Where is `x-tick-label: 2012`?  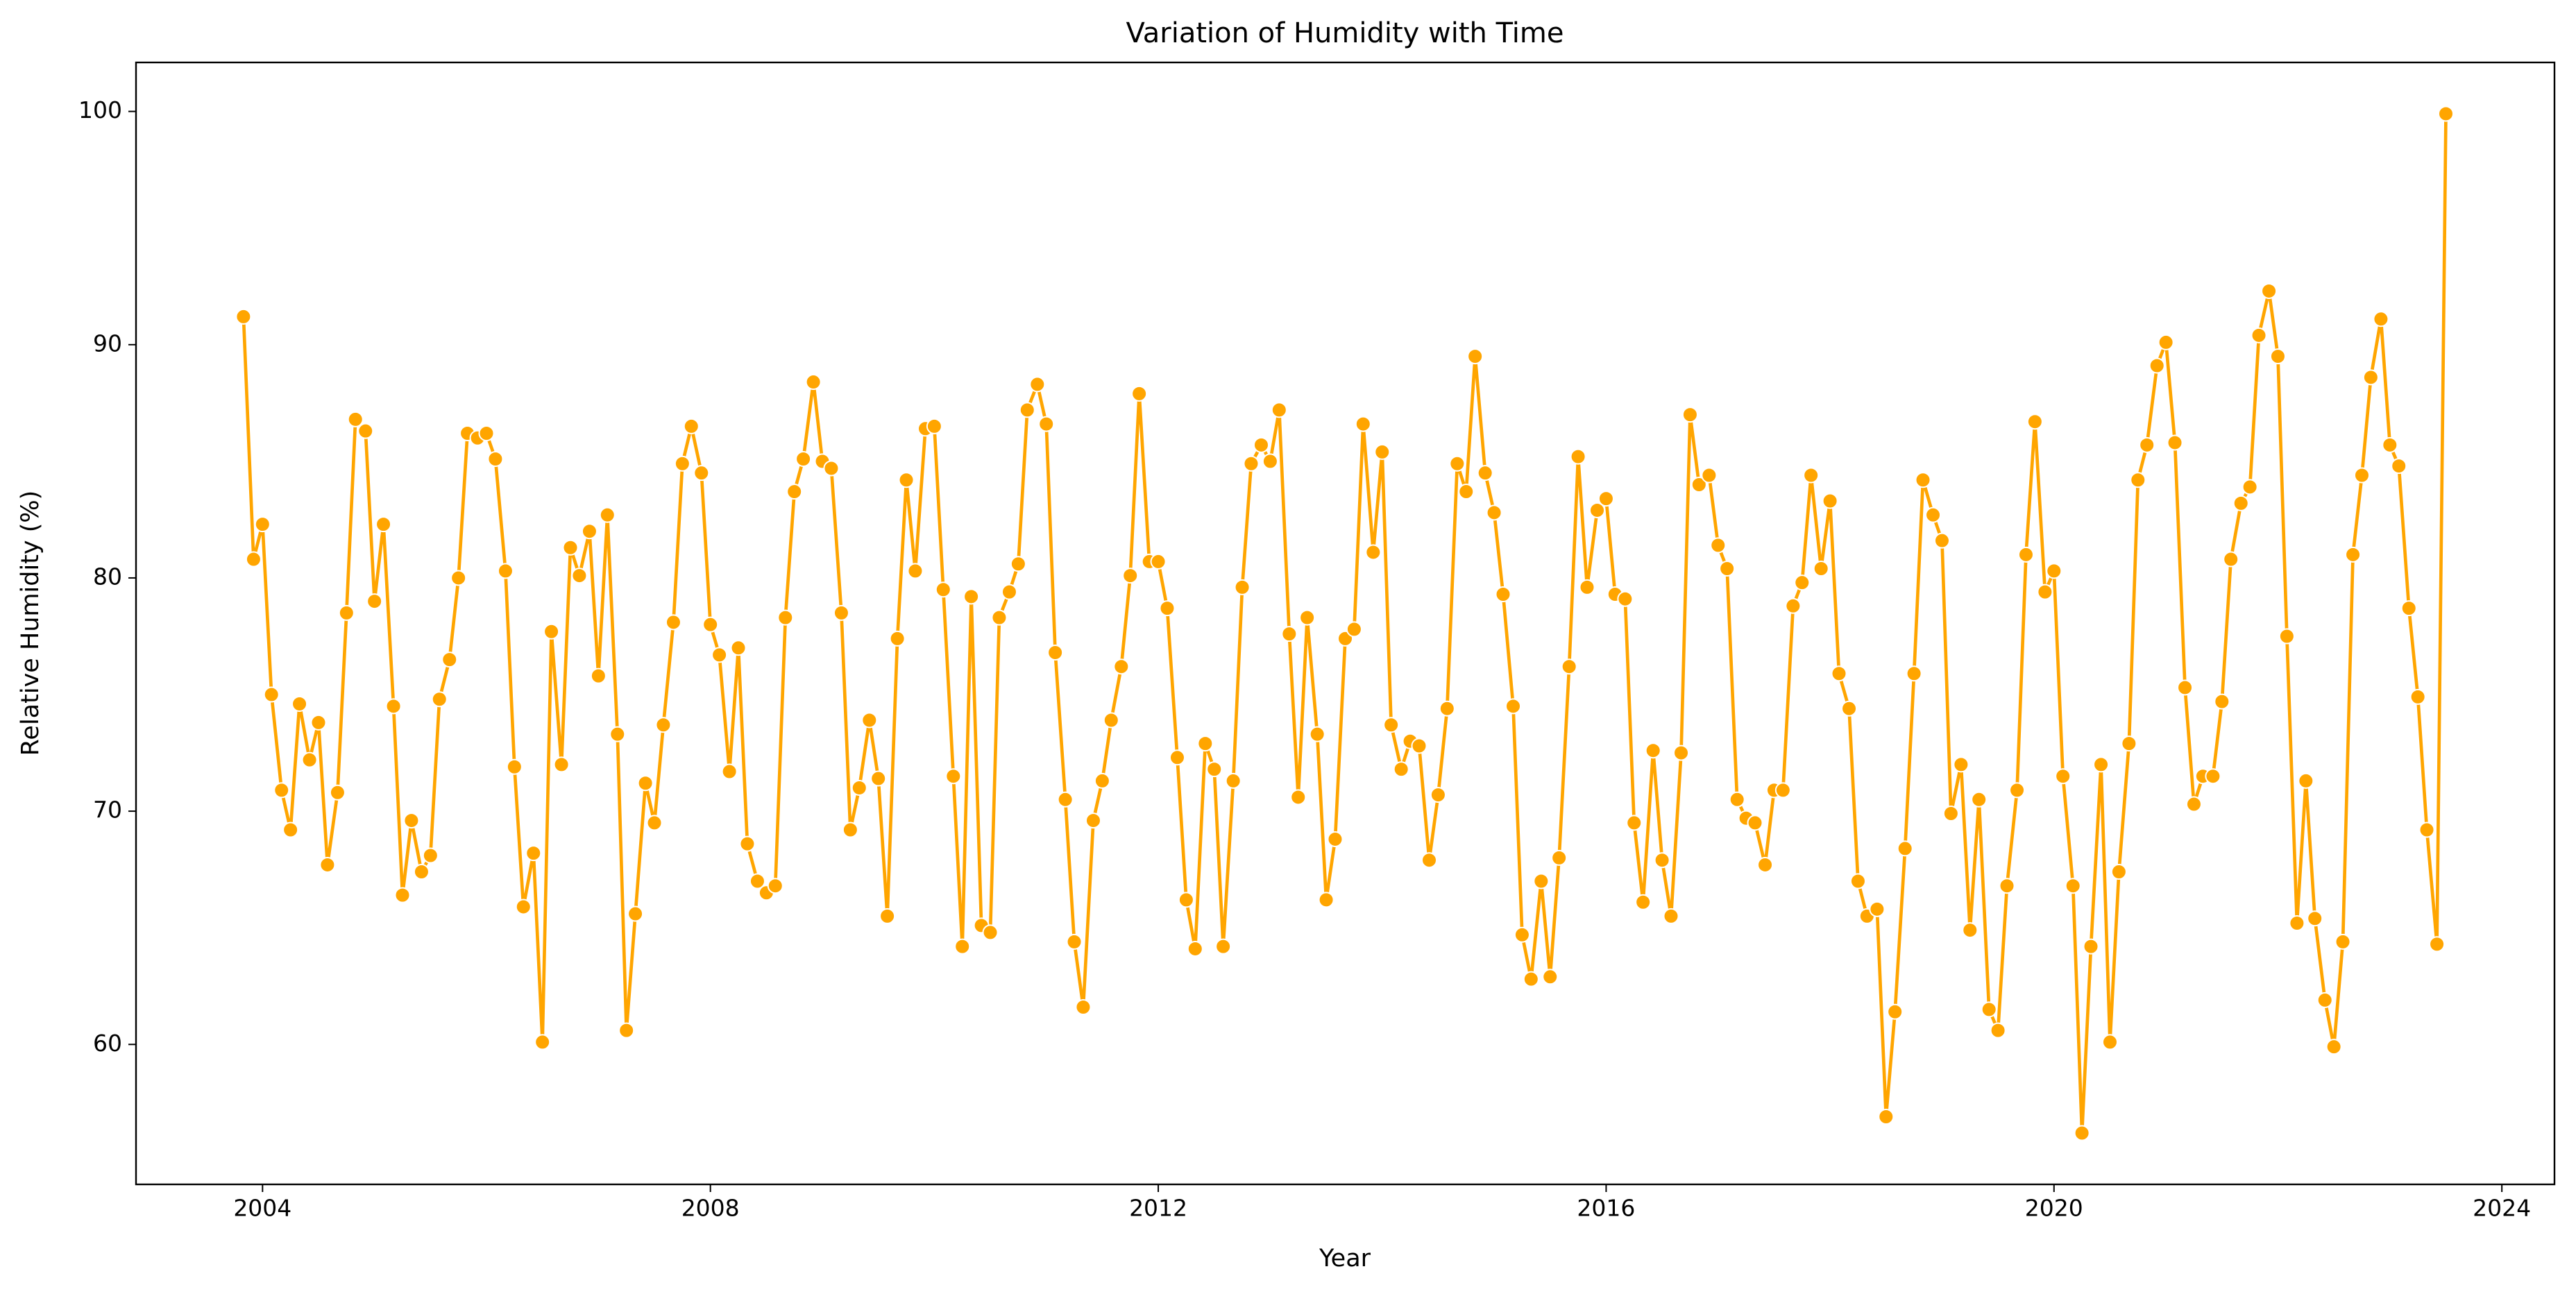
x-tick-label: 2012 is located at coordinates (1158, 1208).